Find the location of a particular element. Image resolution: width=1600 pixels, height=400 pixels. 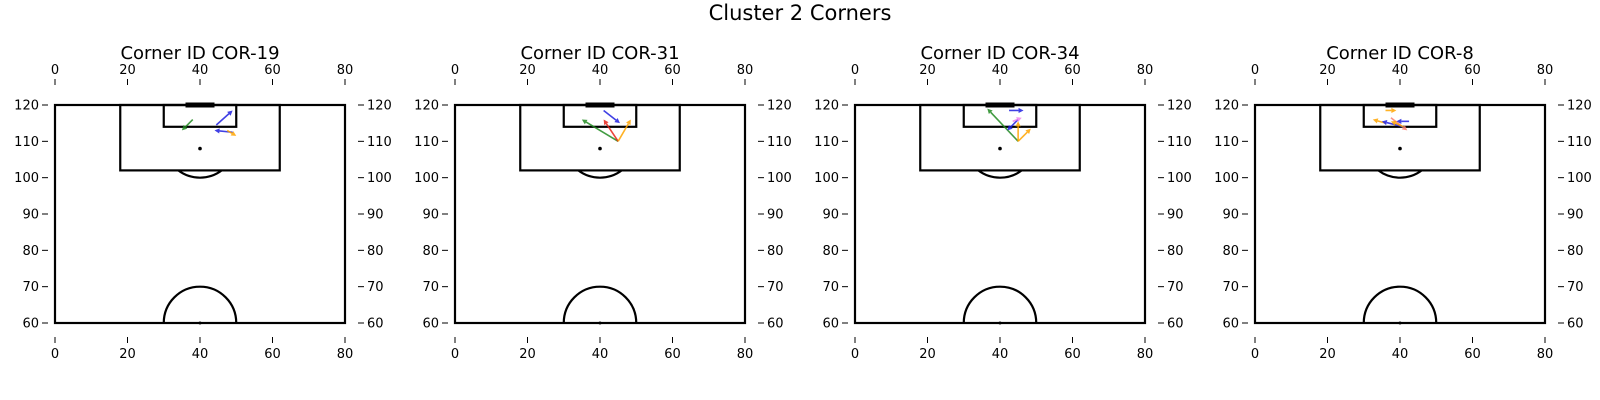

figure-title: Cluster 2 Corners is located at coordinates (800, 13).